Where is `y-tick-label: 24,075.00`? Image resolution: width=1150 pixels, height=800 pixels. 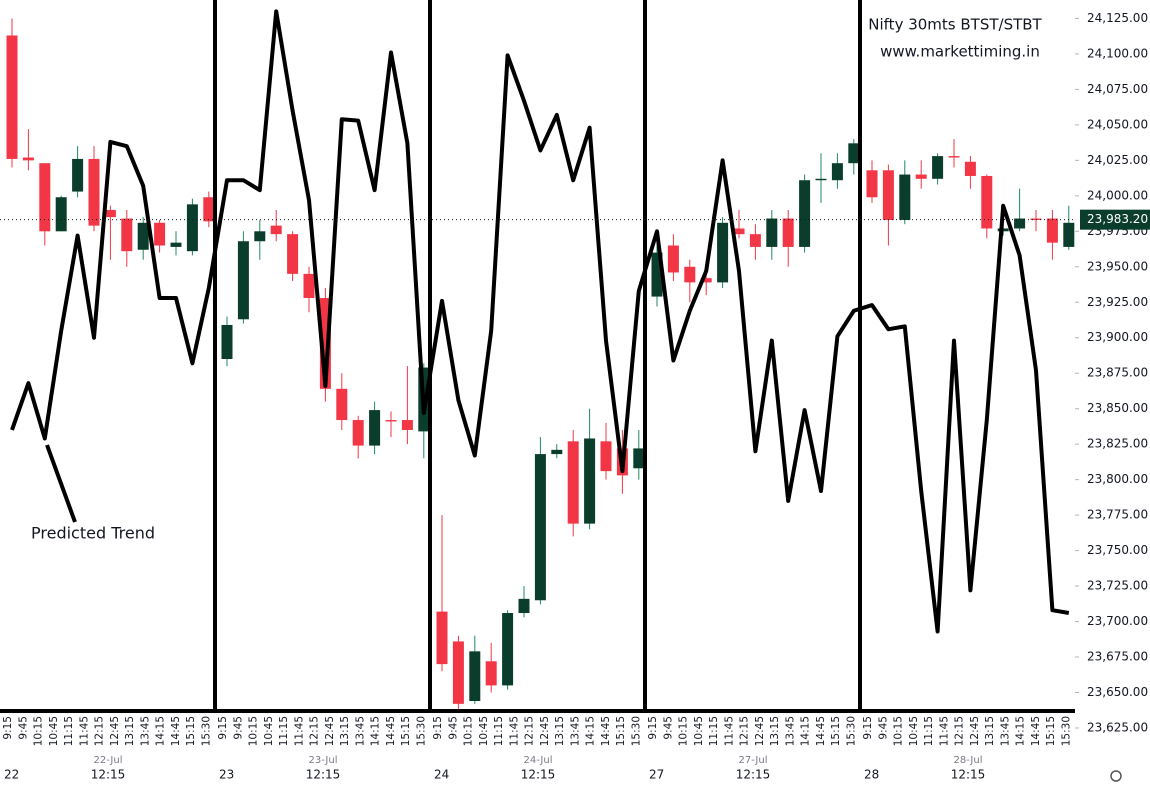
y-tick-label: 24,075.00 is located at coordinates (1117, 89).